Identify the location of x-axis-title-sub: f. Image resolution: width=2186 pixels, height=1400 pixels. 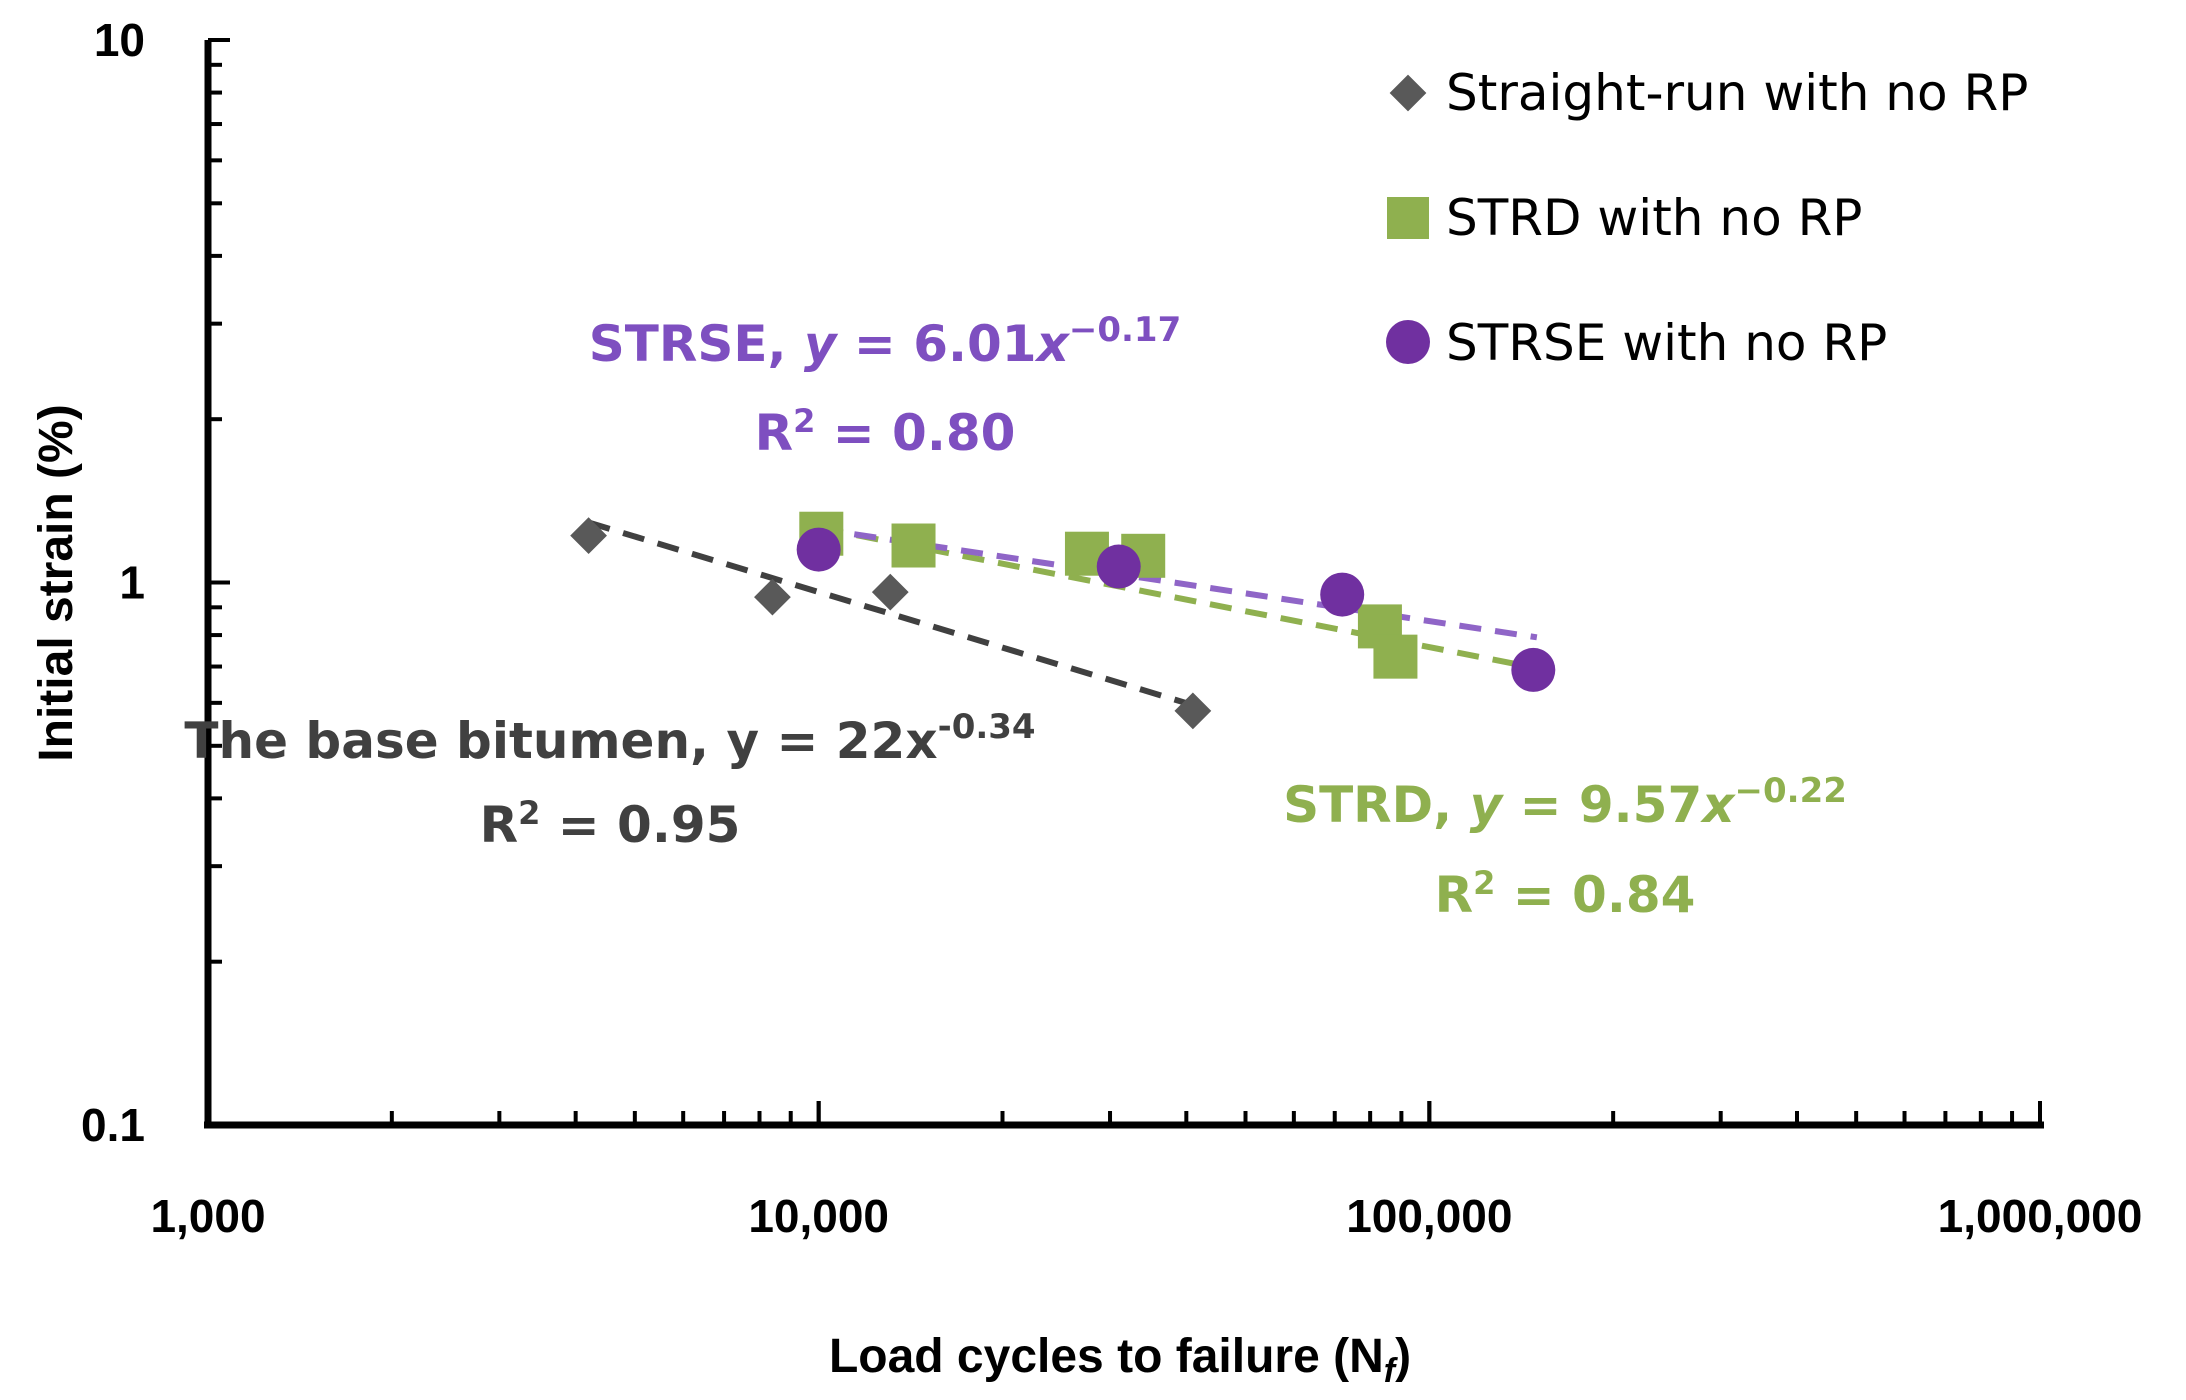
(1391, 1371).